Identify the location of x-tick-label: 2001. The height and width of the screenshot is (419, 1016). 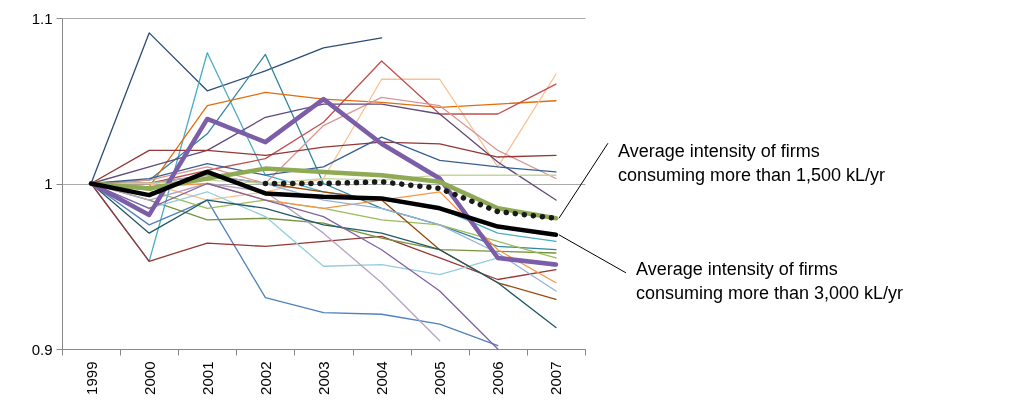
(207, 378).